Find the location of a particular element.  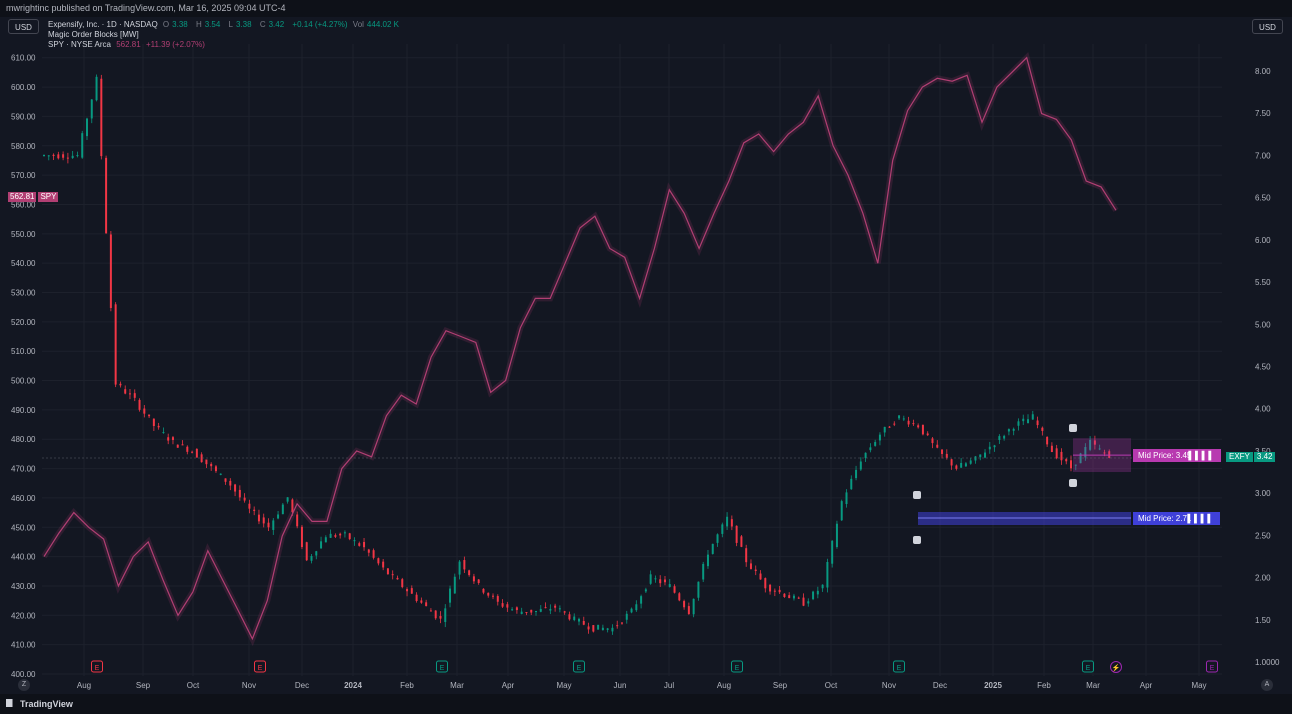

left-axis-tick: 530.00 is located at coordinates (23, 293).